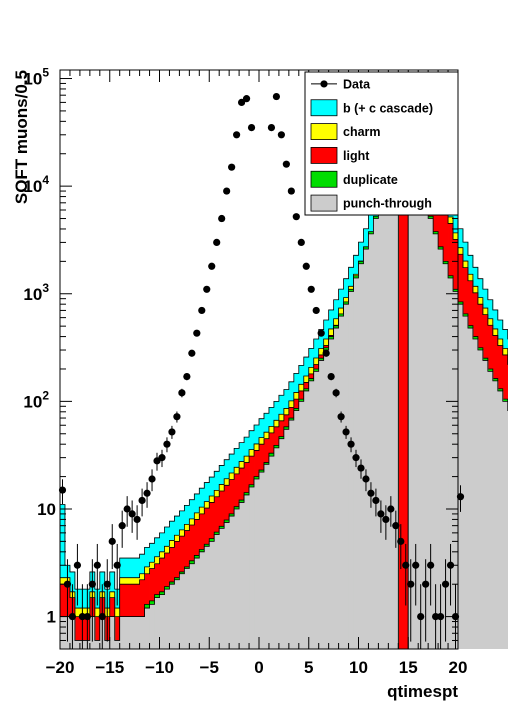  I want to click on legend-box, so click(381, 143).